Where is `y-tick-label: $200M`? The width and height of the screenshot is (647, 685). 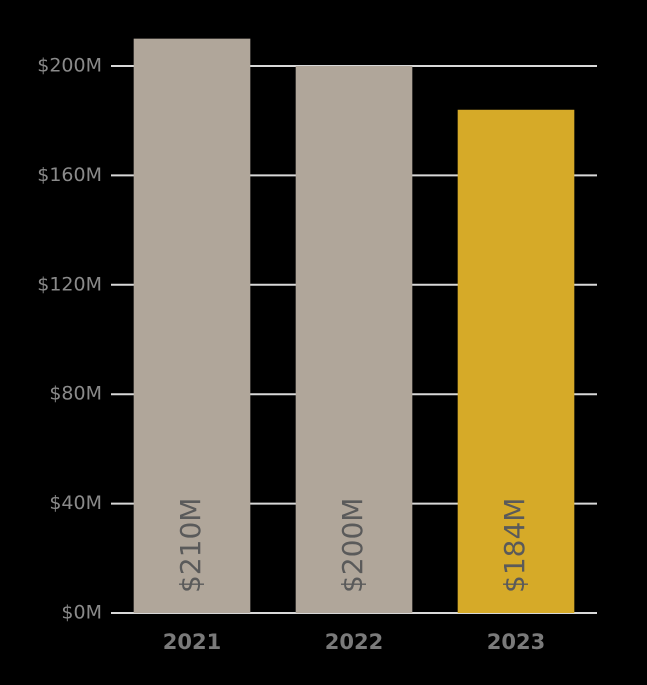
y-tick-label: $200M is located at coordinates (69, 66).